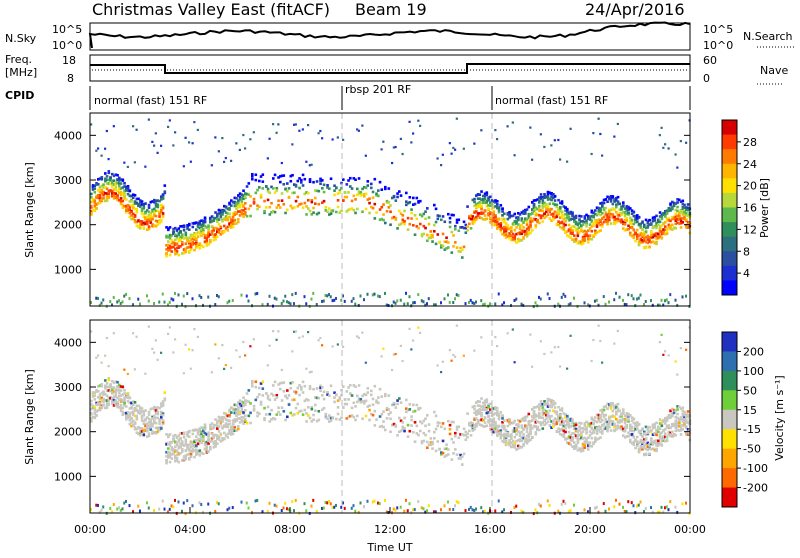 The image size is (800, 558). What do you see at coordinates (750, 186) in the screenshot?
I see `power-colorbar-tick-label: 20` at bounding box center [750, 186].